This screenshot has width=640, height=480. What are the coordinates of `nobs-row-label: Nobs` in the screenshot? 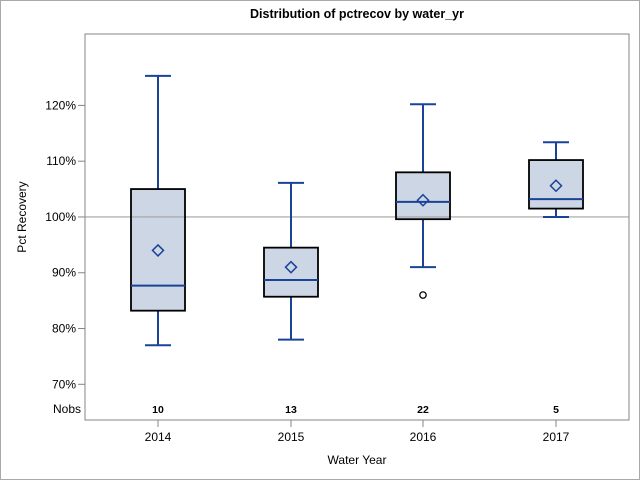 It's located at (66, 409).